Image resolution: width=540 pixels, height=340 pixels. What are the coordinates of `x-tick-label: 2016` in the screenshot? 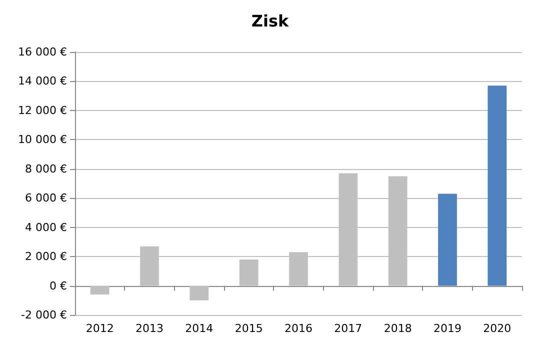 It's located at (298, 328).